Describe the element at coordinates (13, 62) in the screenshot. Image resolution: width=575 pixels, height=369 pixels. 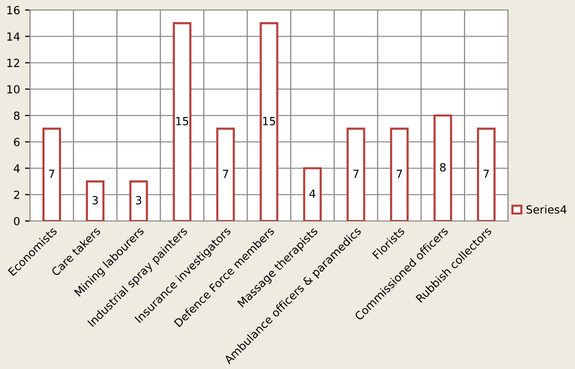
I see `y-tick-label: 12` at that location.